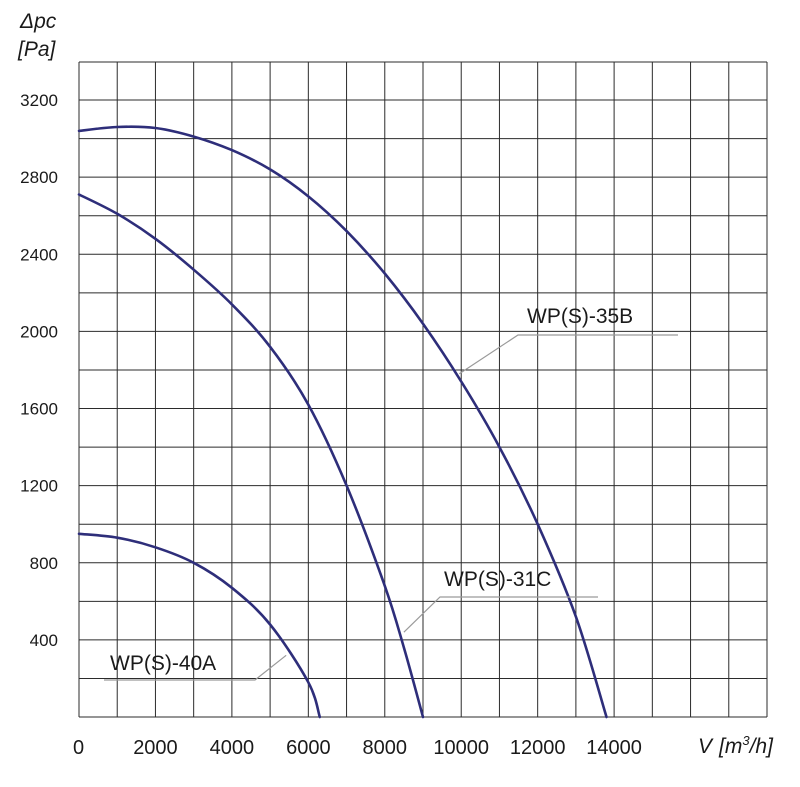  Describe the element at coordinates (38, 21) in the screenshot. I see `y-axis-title: Δpc` at that location.